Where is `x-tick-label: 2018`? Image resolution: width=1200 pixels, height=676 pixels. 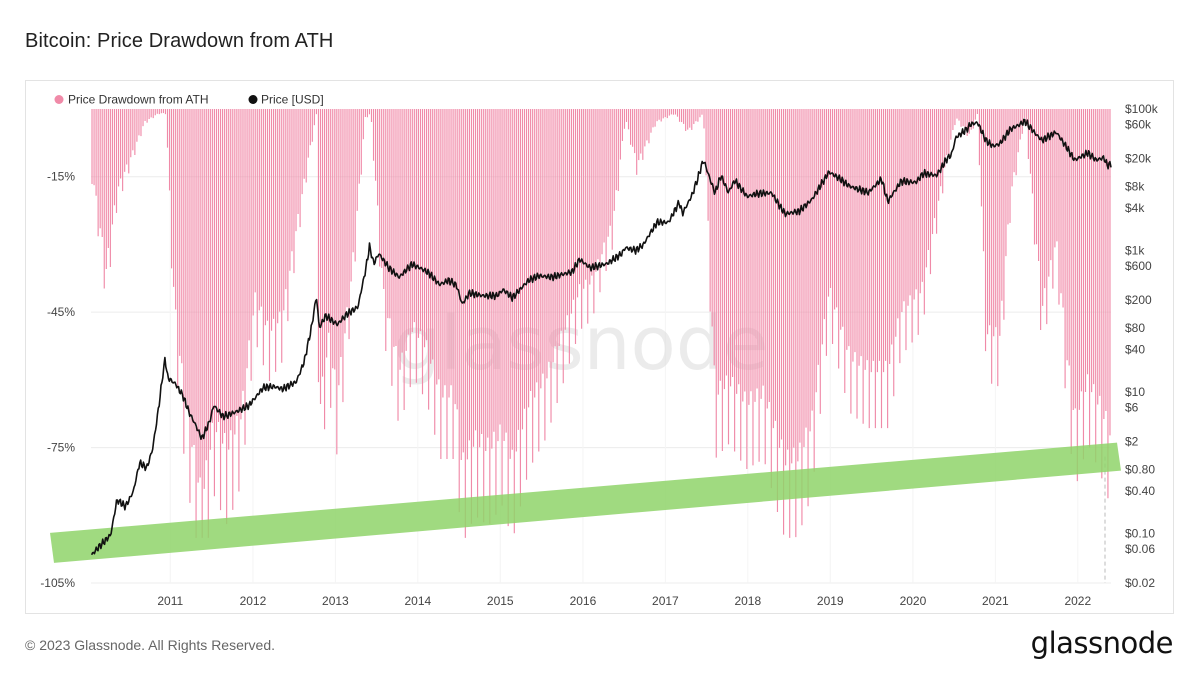 x-tick-label: 2018 is located at coordinates (747, 601).